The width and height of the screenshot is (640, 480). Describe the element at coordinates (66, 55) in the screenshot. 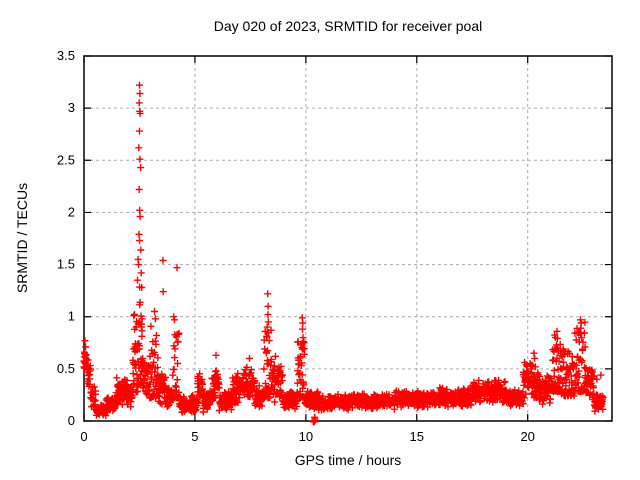

I see `y-tick-label: 3.5` at that location.